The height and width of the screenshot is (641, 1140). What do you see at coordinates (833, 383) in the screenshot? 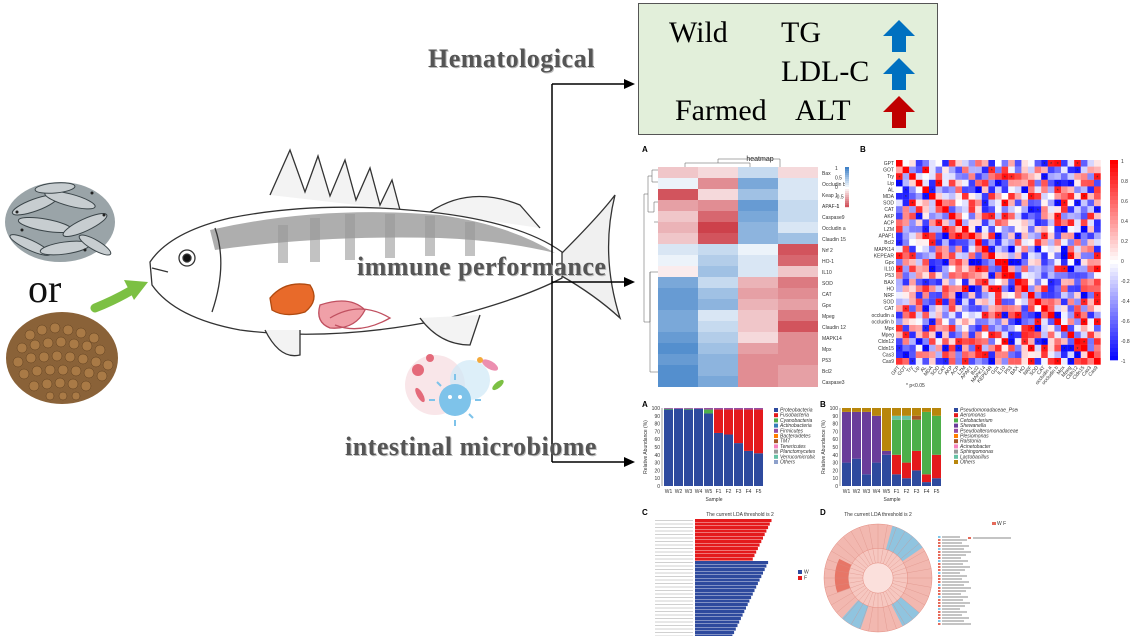
I see `heatmap-row-label: Caspase3` at bounding box center [833, 383].